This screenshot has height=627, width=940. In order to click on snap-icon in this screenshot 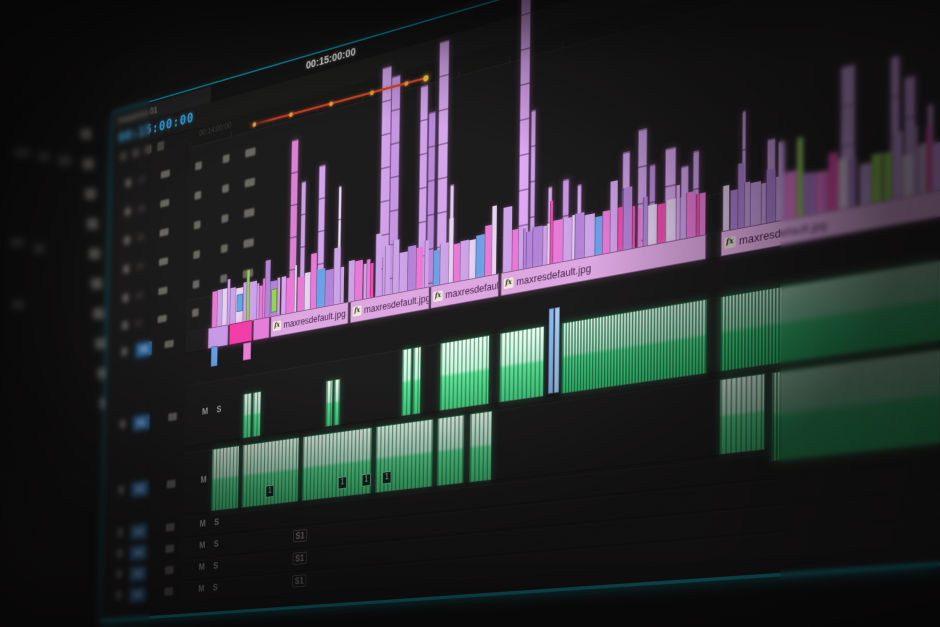, I will do `click(123, 156)`.